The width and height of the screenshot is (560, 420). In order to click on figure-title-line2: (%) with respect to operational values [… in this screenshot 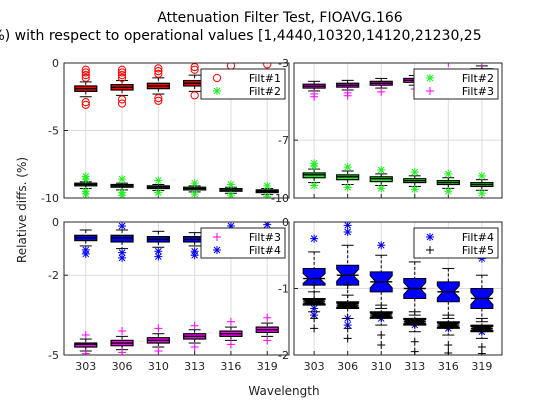, I will do `click(241, 36)`.